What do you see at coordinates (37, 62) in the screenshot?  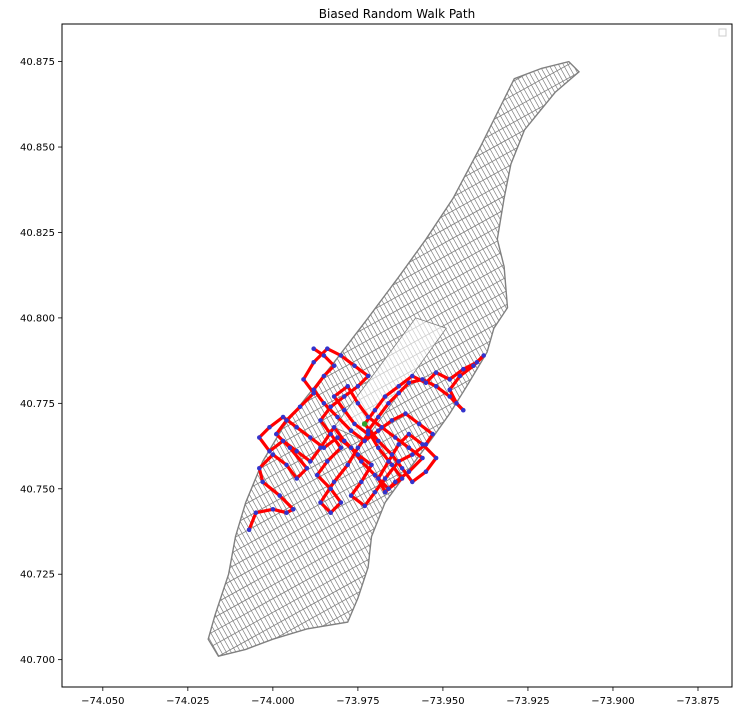 I see `y-tick-label: 40.875` at bounding box center [37, 62].